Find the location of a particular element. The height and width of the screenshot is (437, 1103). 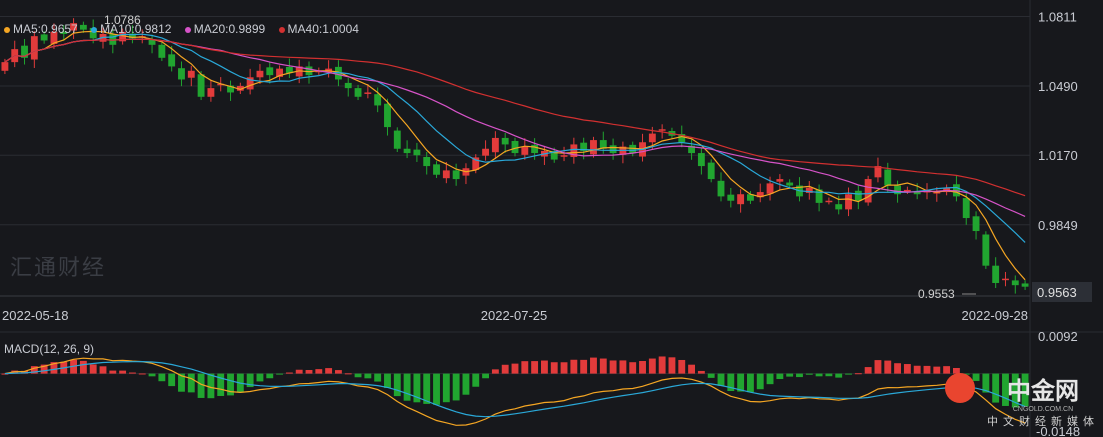

price-tick-label: 1.0490 is located at coordinates (1058, 86).